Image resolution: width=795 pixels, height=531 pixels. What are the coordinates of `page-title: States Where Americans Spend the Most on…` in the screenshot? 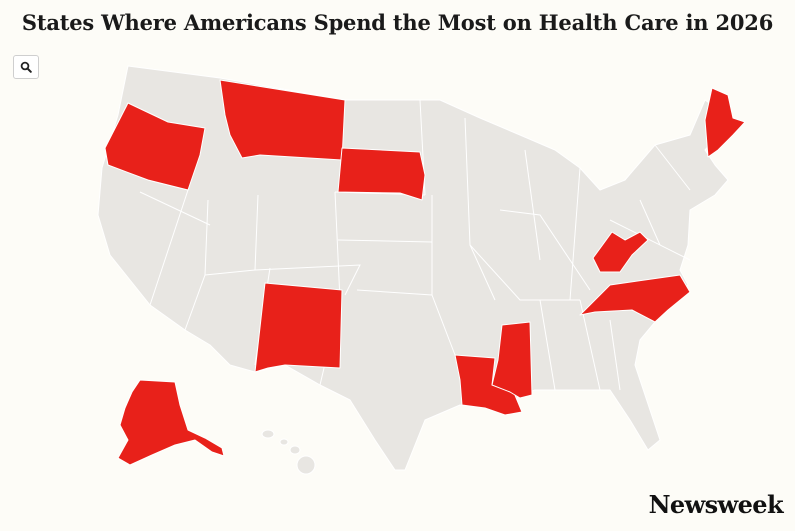 It's located at (397, 22).